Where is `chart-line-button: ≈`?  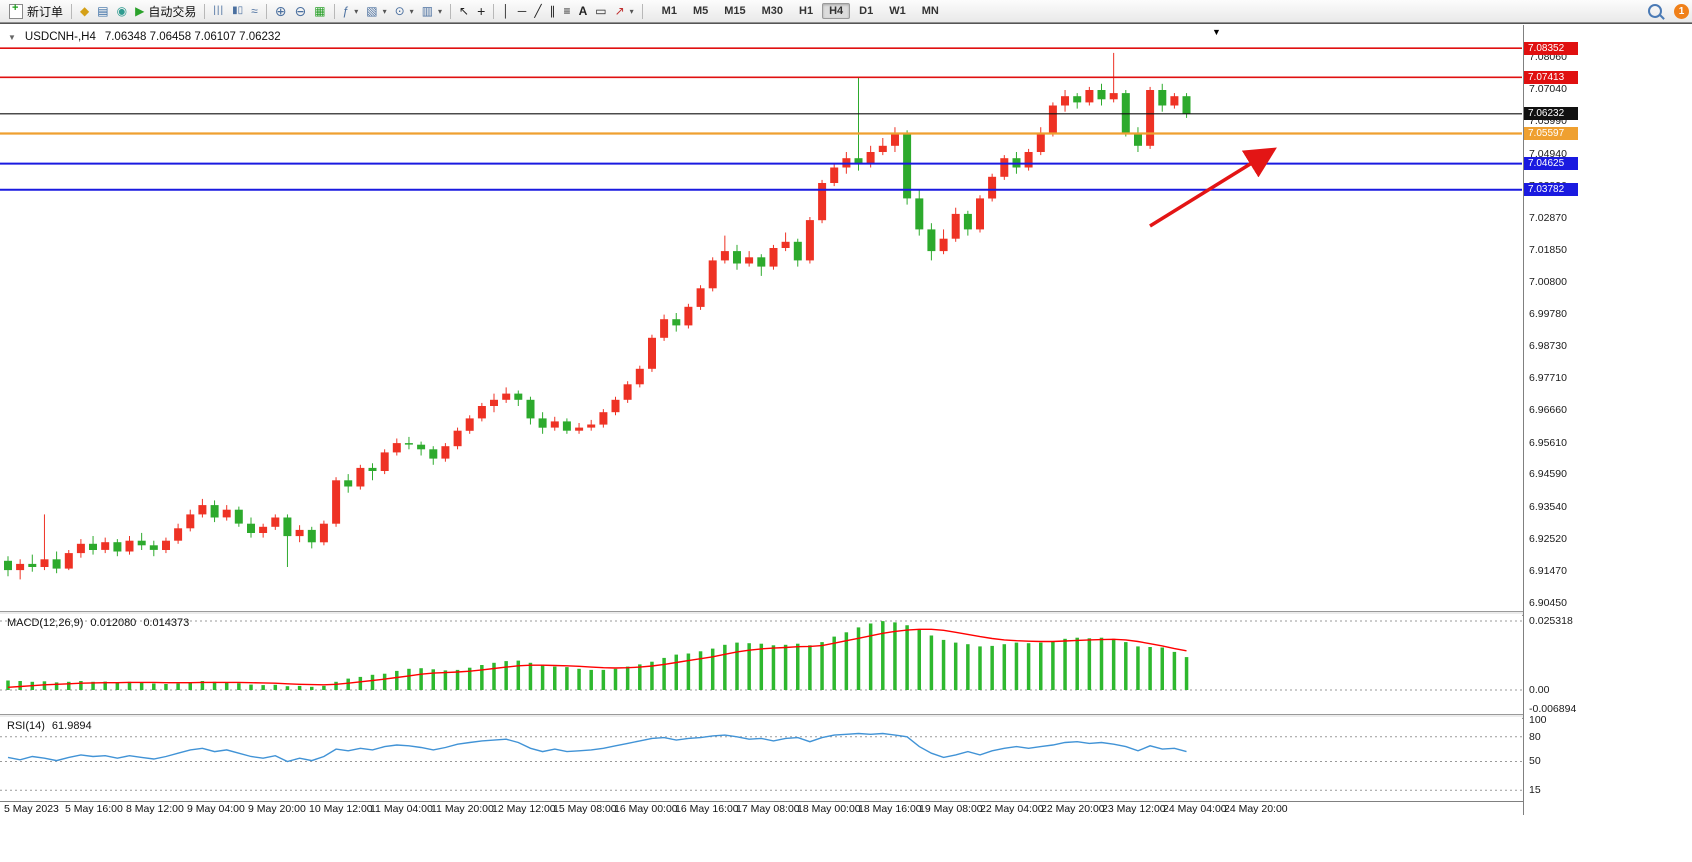
chart-line-button: ≈ is located at coordinates (254, 11).